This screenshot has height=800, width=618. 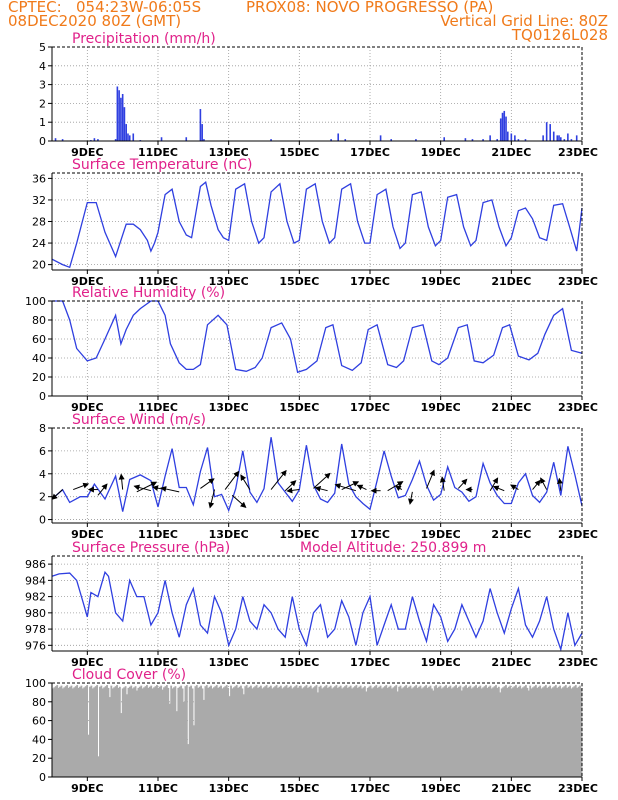 What do you see at coordinates (578, 788) in the screenshot?
I see `x-tick-label: 23DEC` at bounding box center [578, 788].